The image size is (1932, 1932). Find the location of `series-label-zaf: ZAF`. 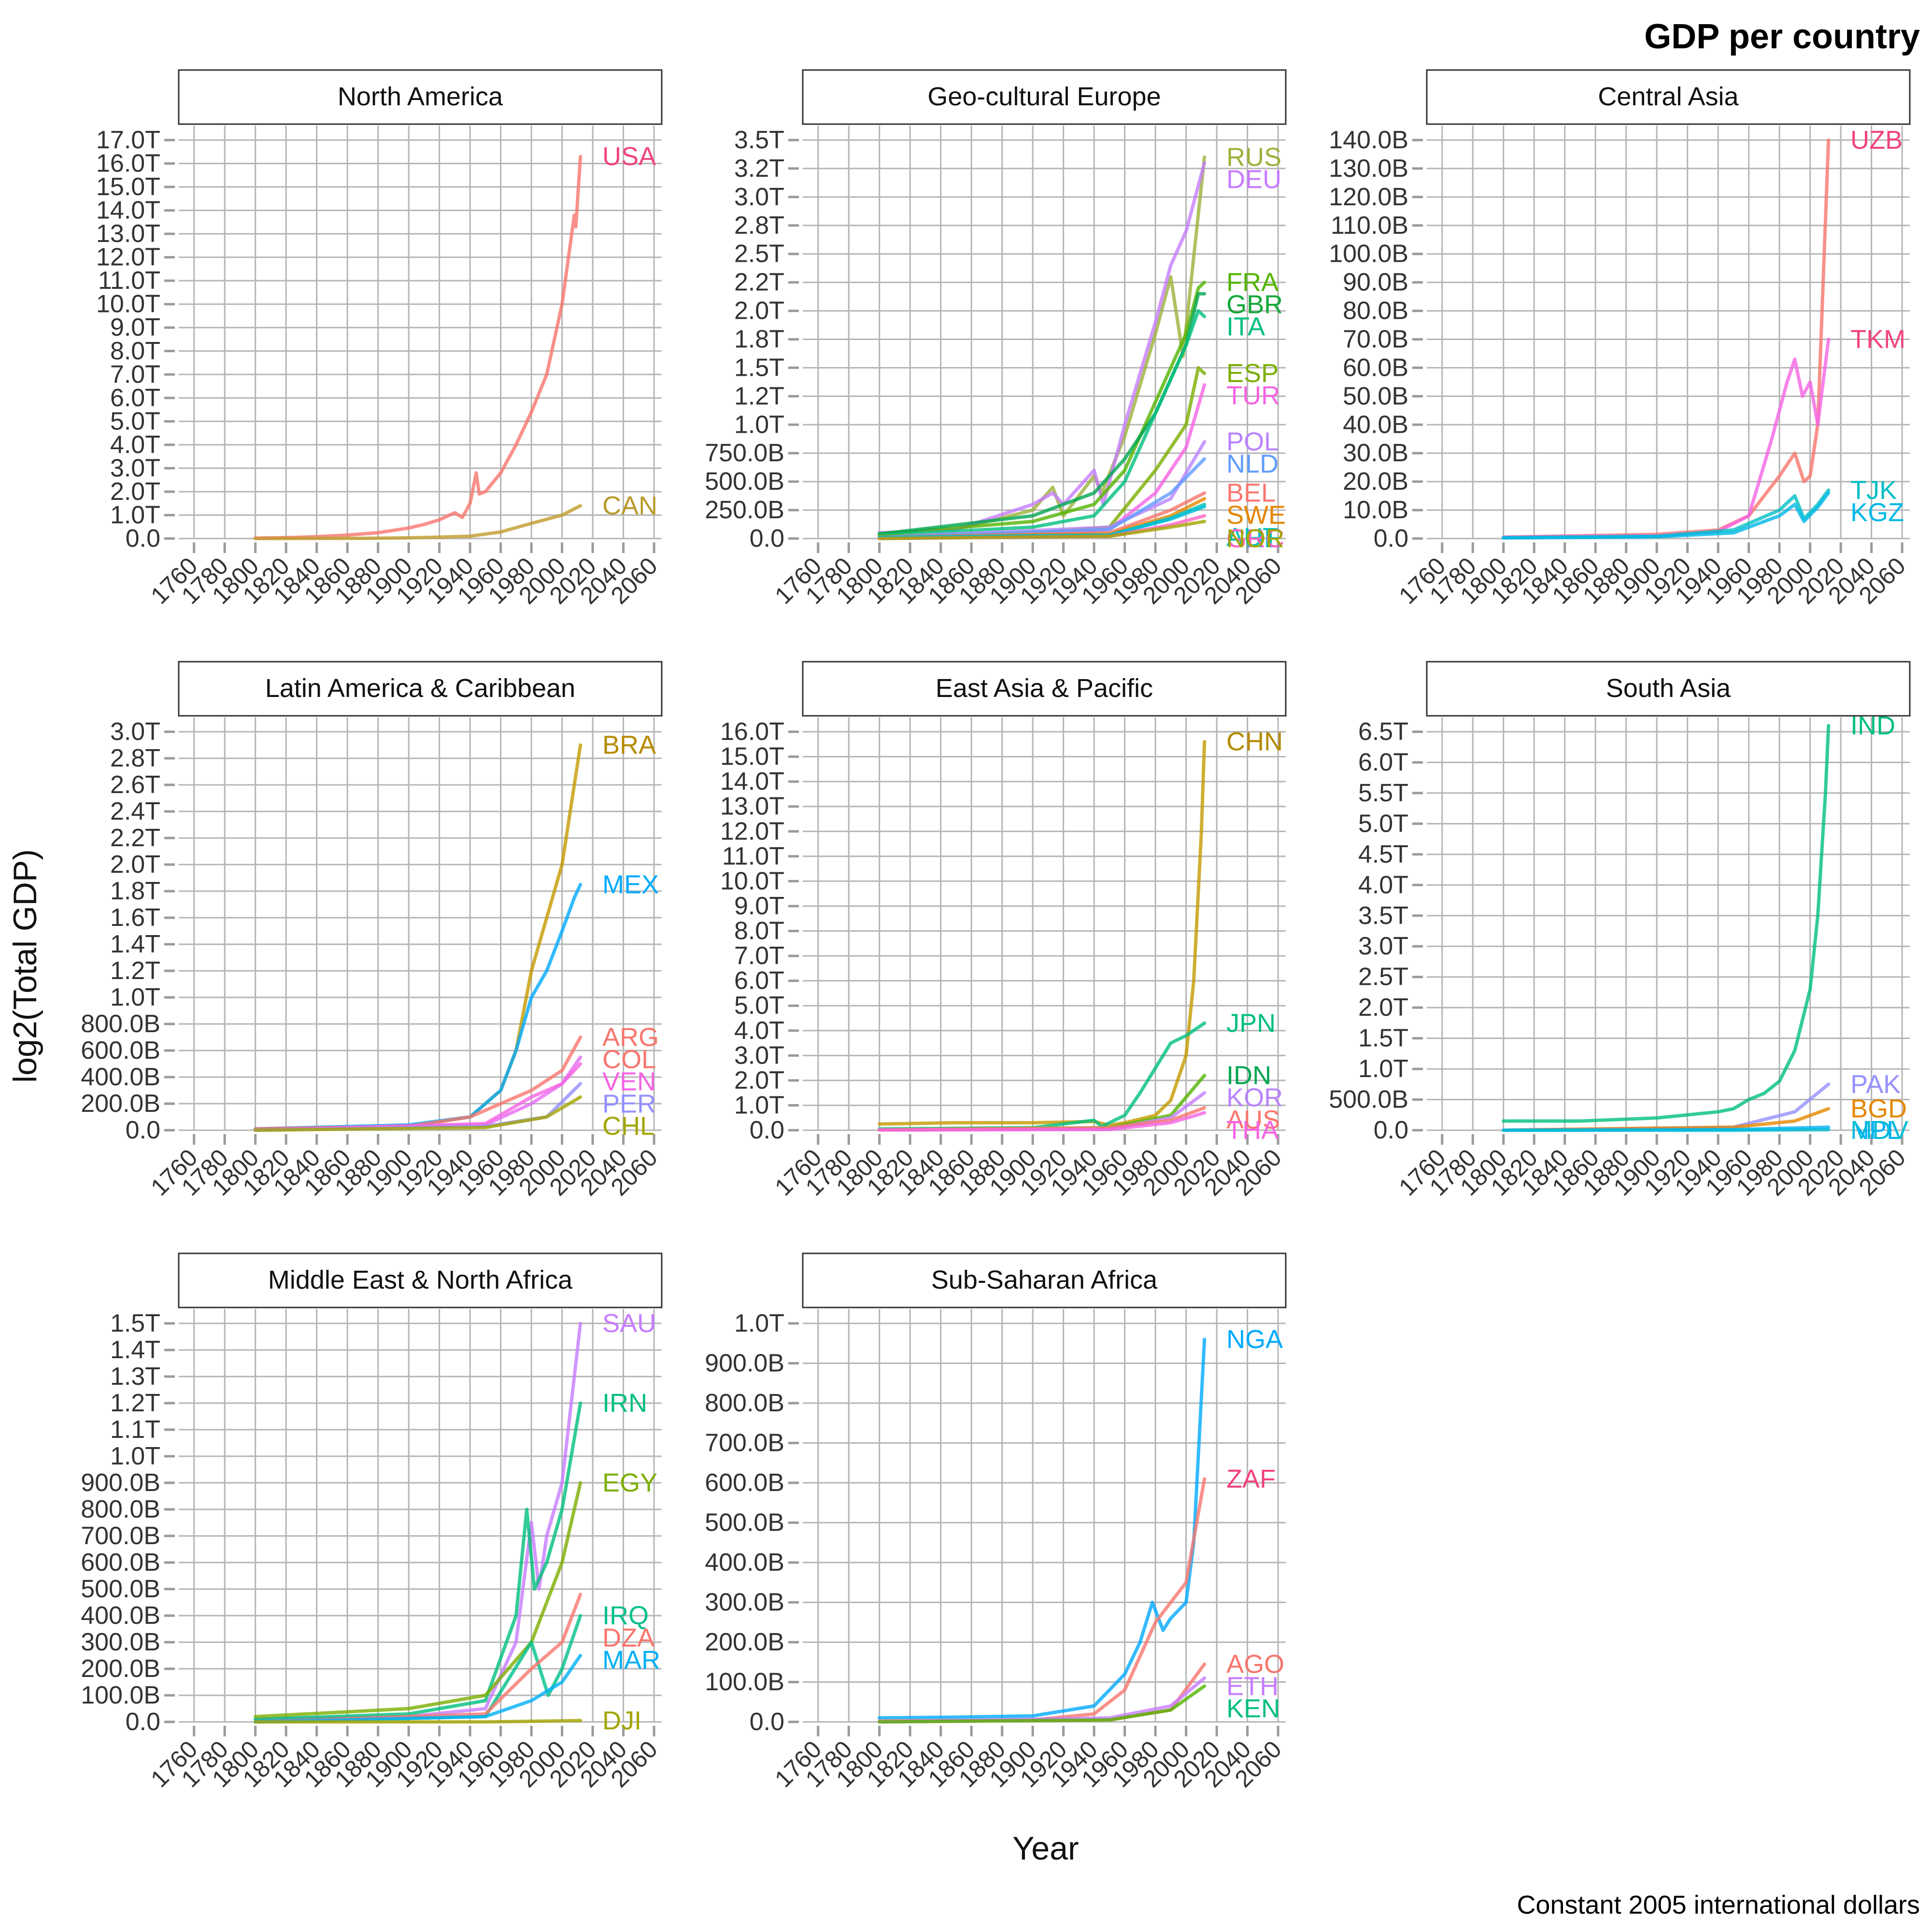

series-label-zaf: ZAF is located at coordinates (1251, 1478).